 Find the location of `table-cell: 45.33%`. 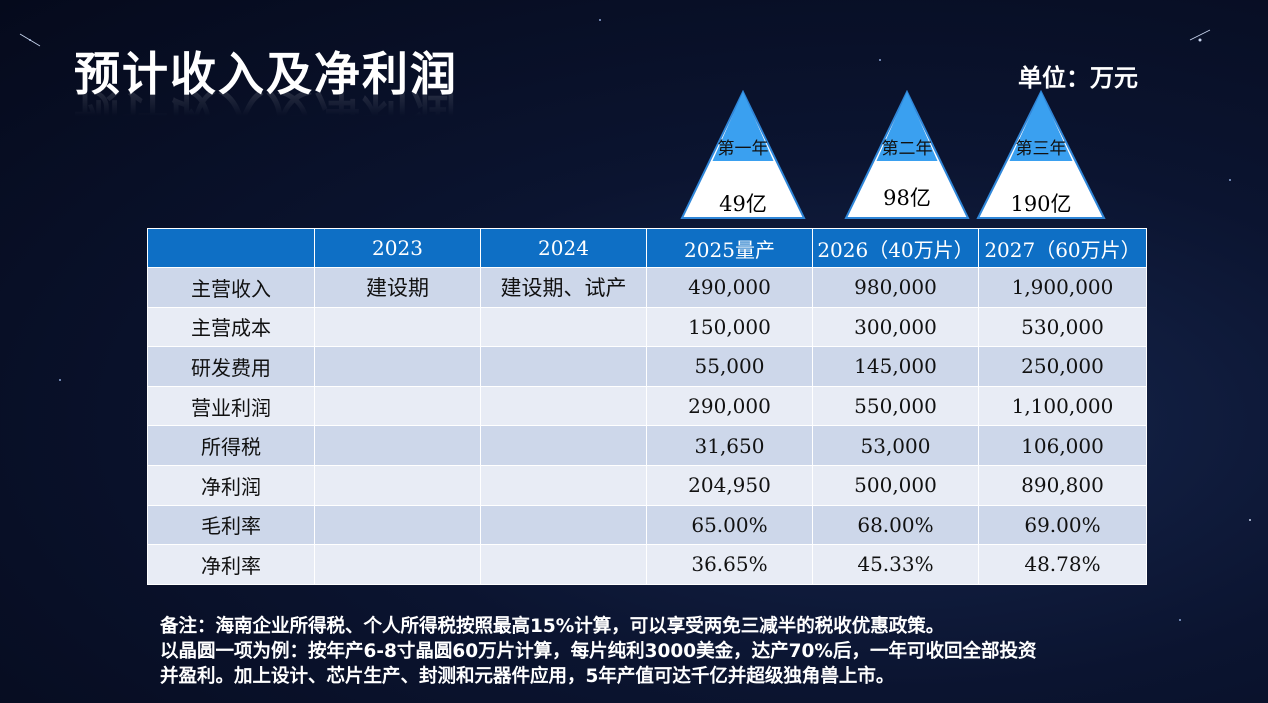

table-cell: 45.33% is located at coordinates (895, 564).